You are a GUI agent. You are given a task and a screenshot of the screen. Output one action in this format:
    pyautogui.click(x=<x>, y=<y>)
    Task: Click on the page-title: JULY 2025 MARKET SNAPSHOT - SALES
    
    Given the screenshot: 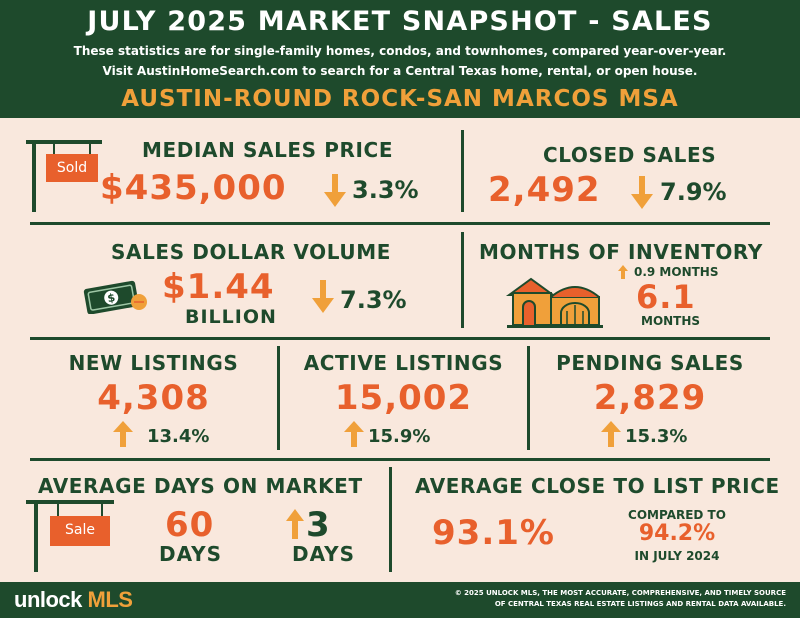 What is the action you would take?
    pyautogui.click(x=400, y=21)
    